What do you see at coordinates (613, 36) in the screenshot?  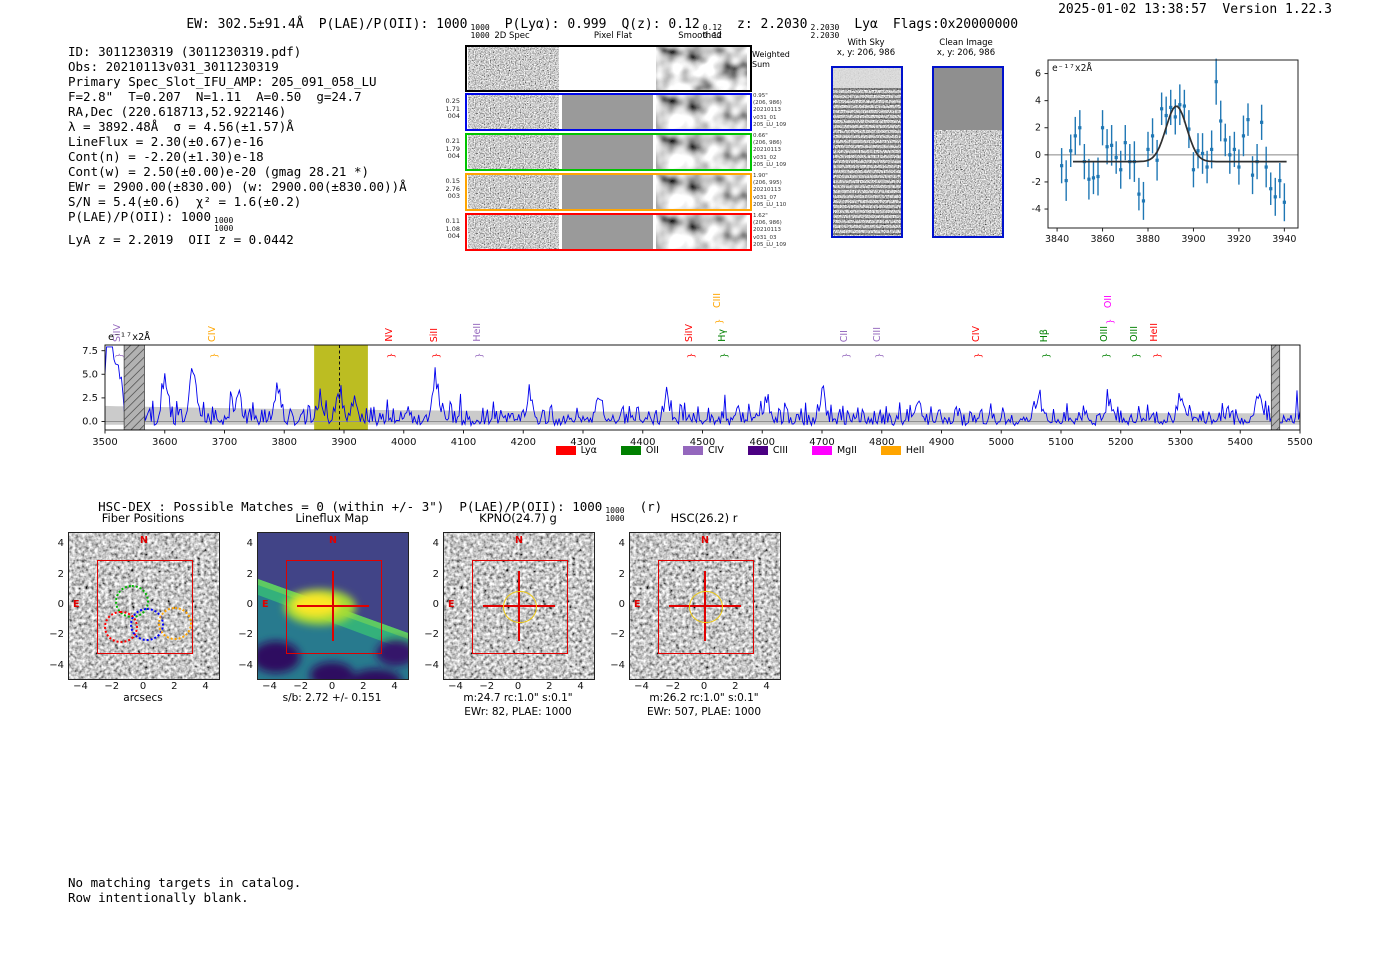 I see `spec2d-col-header-pixel-flat: Pixel Flat` at bounding box center [613, 36].